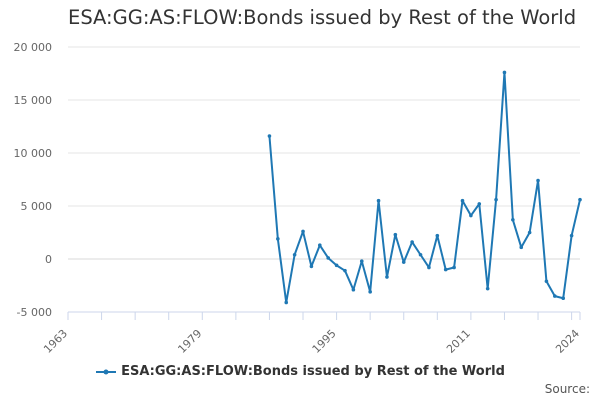 This screenshot has width=600, height=400. What do you see at coordinates (106, 371) in the screenshot?
I see `legend-swatch` at bounding box center [106, 371].